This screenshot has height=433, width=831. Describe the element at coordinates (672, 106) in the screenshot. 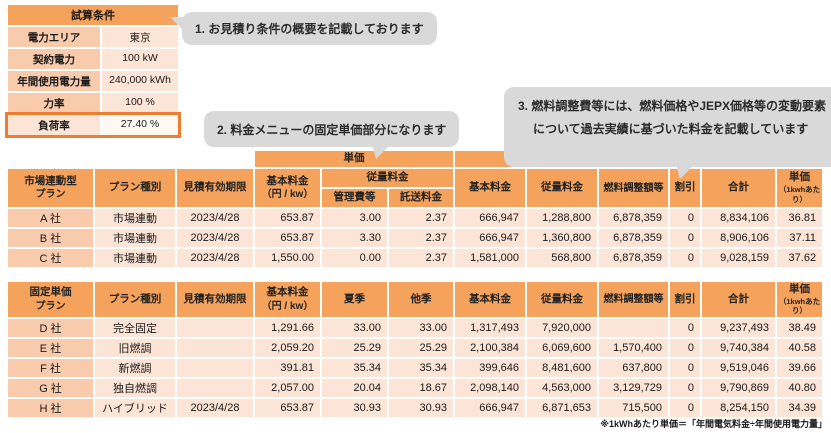

I see `callout-3-text-line1: 3. 燃料調整費等には、燃料価格やJEPX価格等の変動要素` at that location.